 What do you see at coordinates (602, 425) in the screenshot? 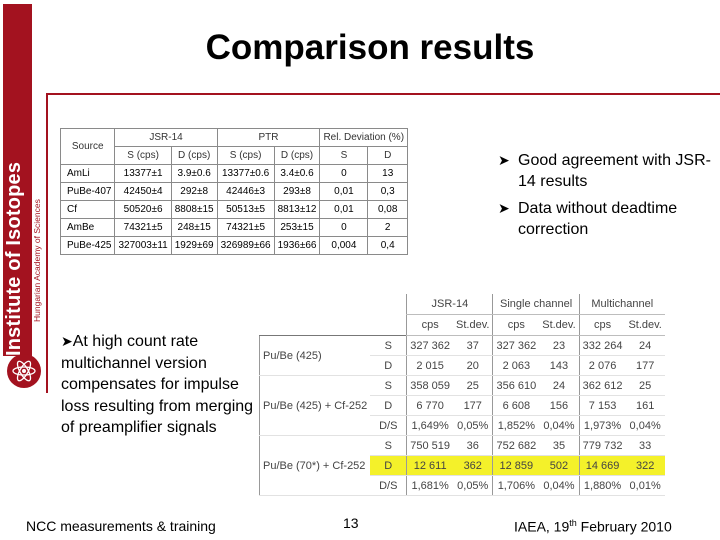
I see `cell: 1,973%` at bounding box center [602, 425].